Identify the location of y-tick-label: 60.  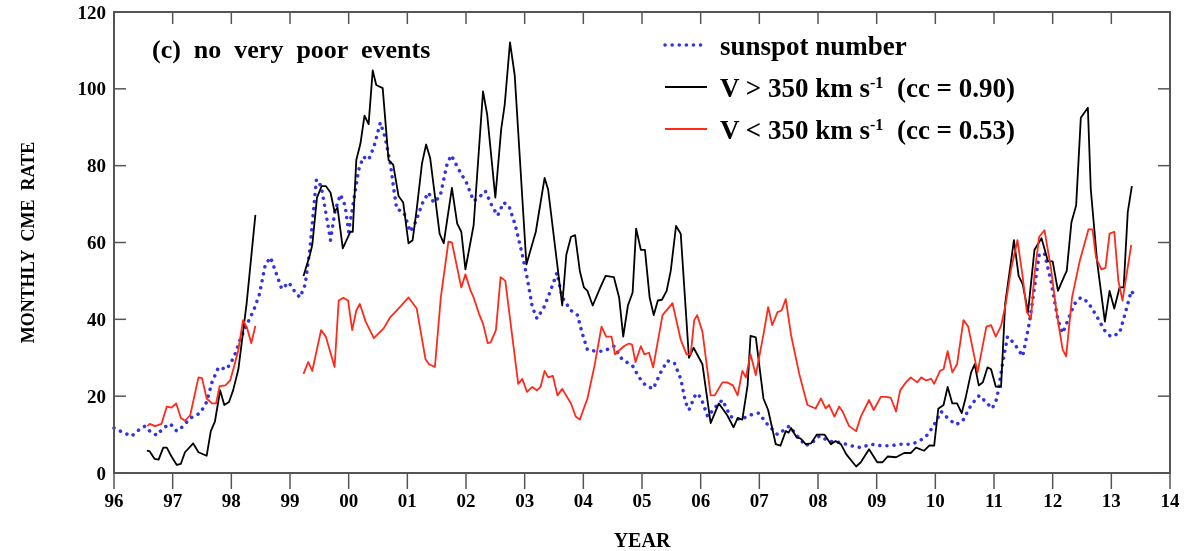
(96, 243).